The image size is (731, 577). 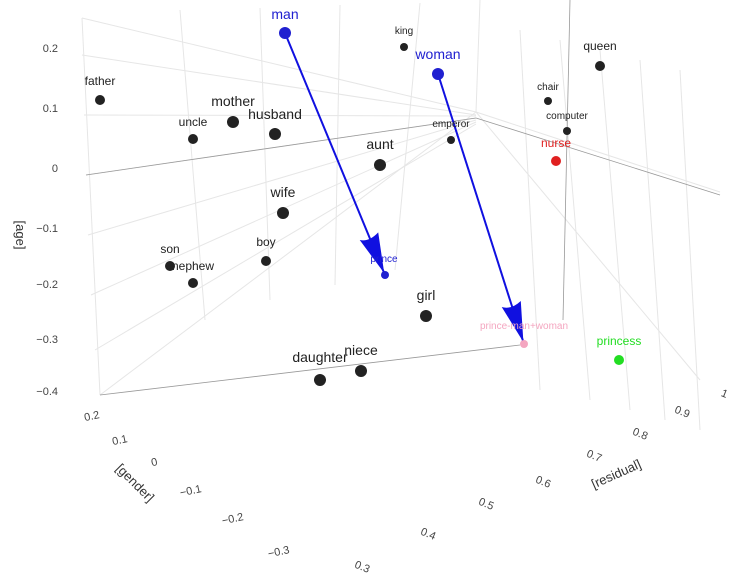 What do you see at coordinates (724, 393) in the screenshot?
I see `residual-tick-label: 1` at bounding box center [724, 393].